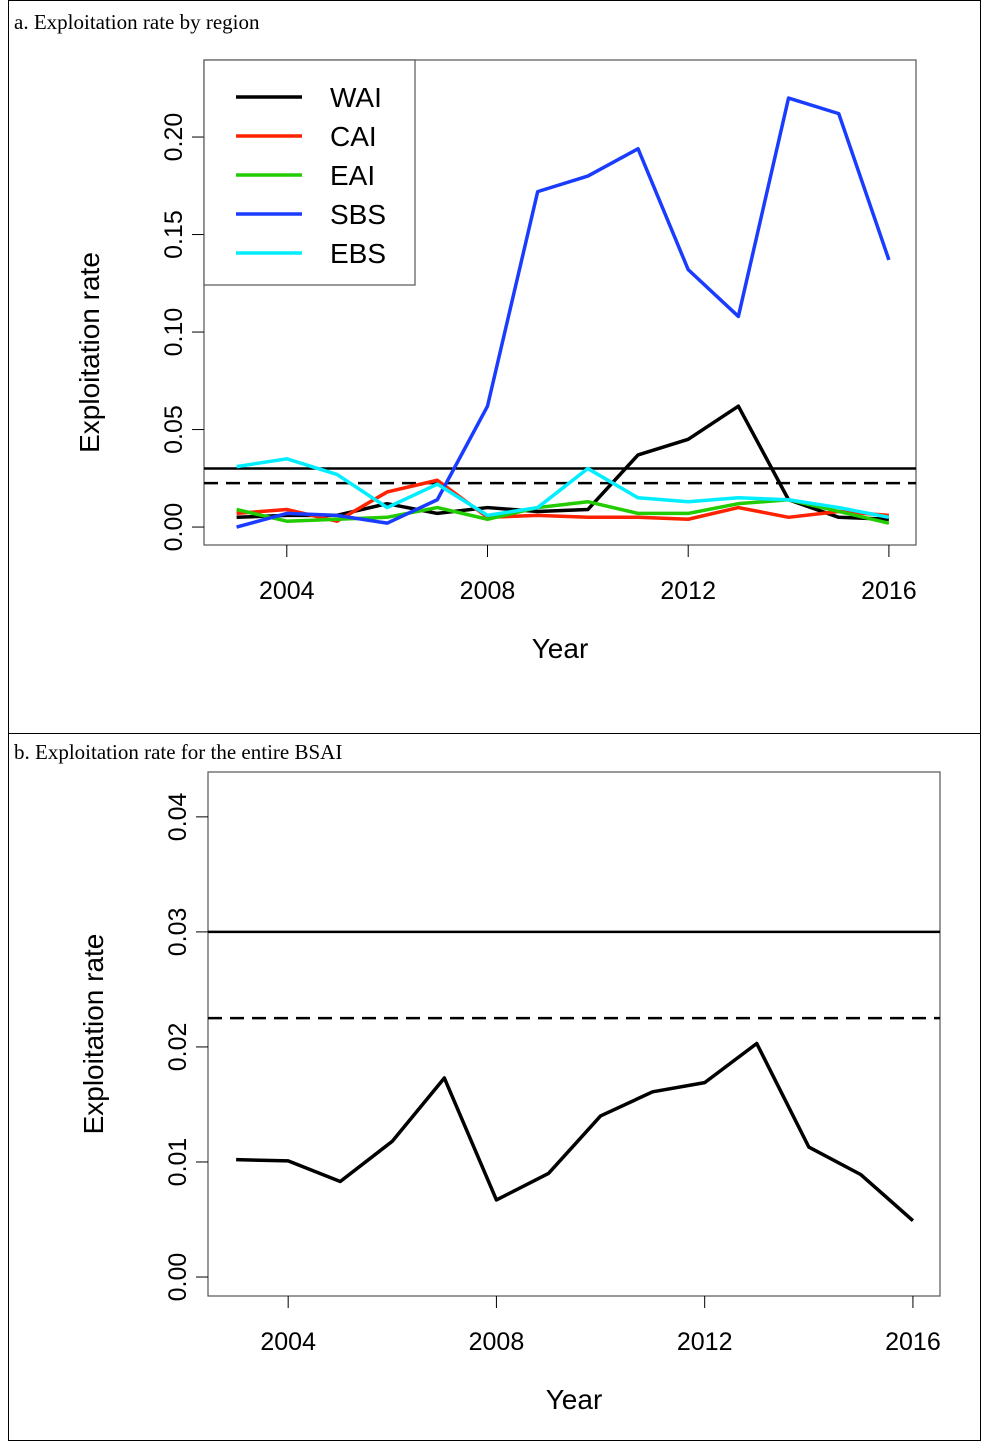 This screenshot has height=1441, width=982. What do you see at coordinates (178, 752) in the screenshot?
I see `chart-title: b. Exploitation rate for the entire BSAI` at bounding box center [178, 752].